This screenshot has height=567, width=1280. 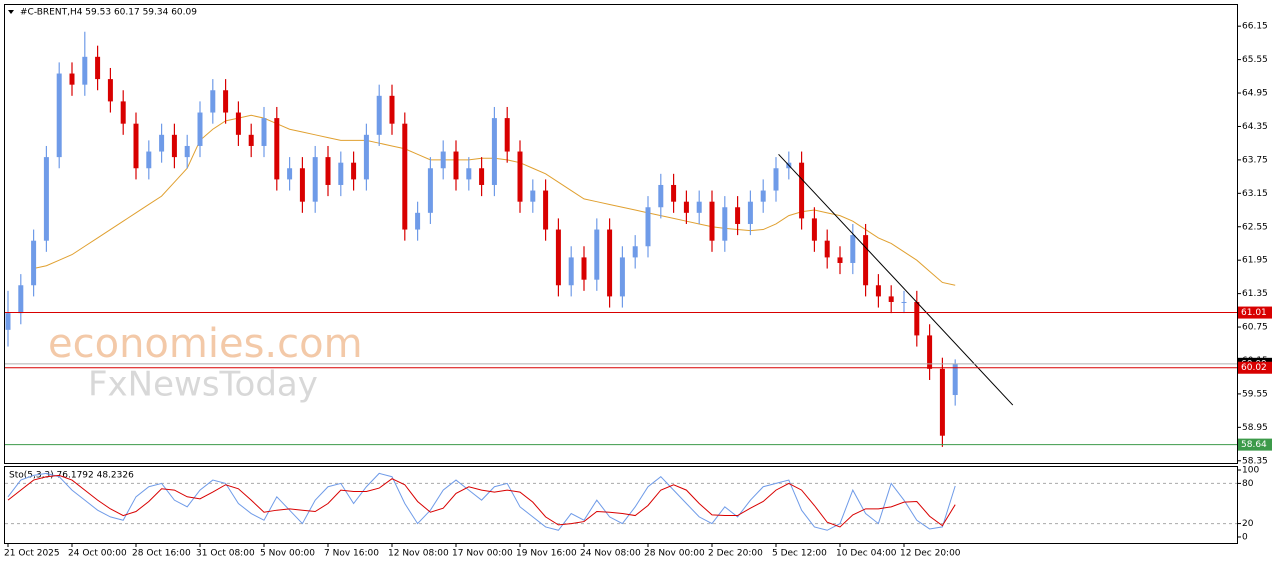 I want to click on y-tick-label: 64.35, so click(x=1255, y=127).